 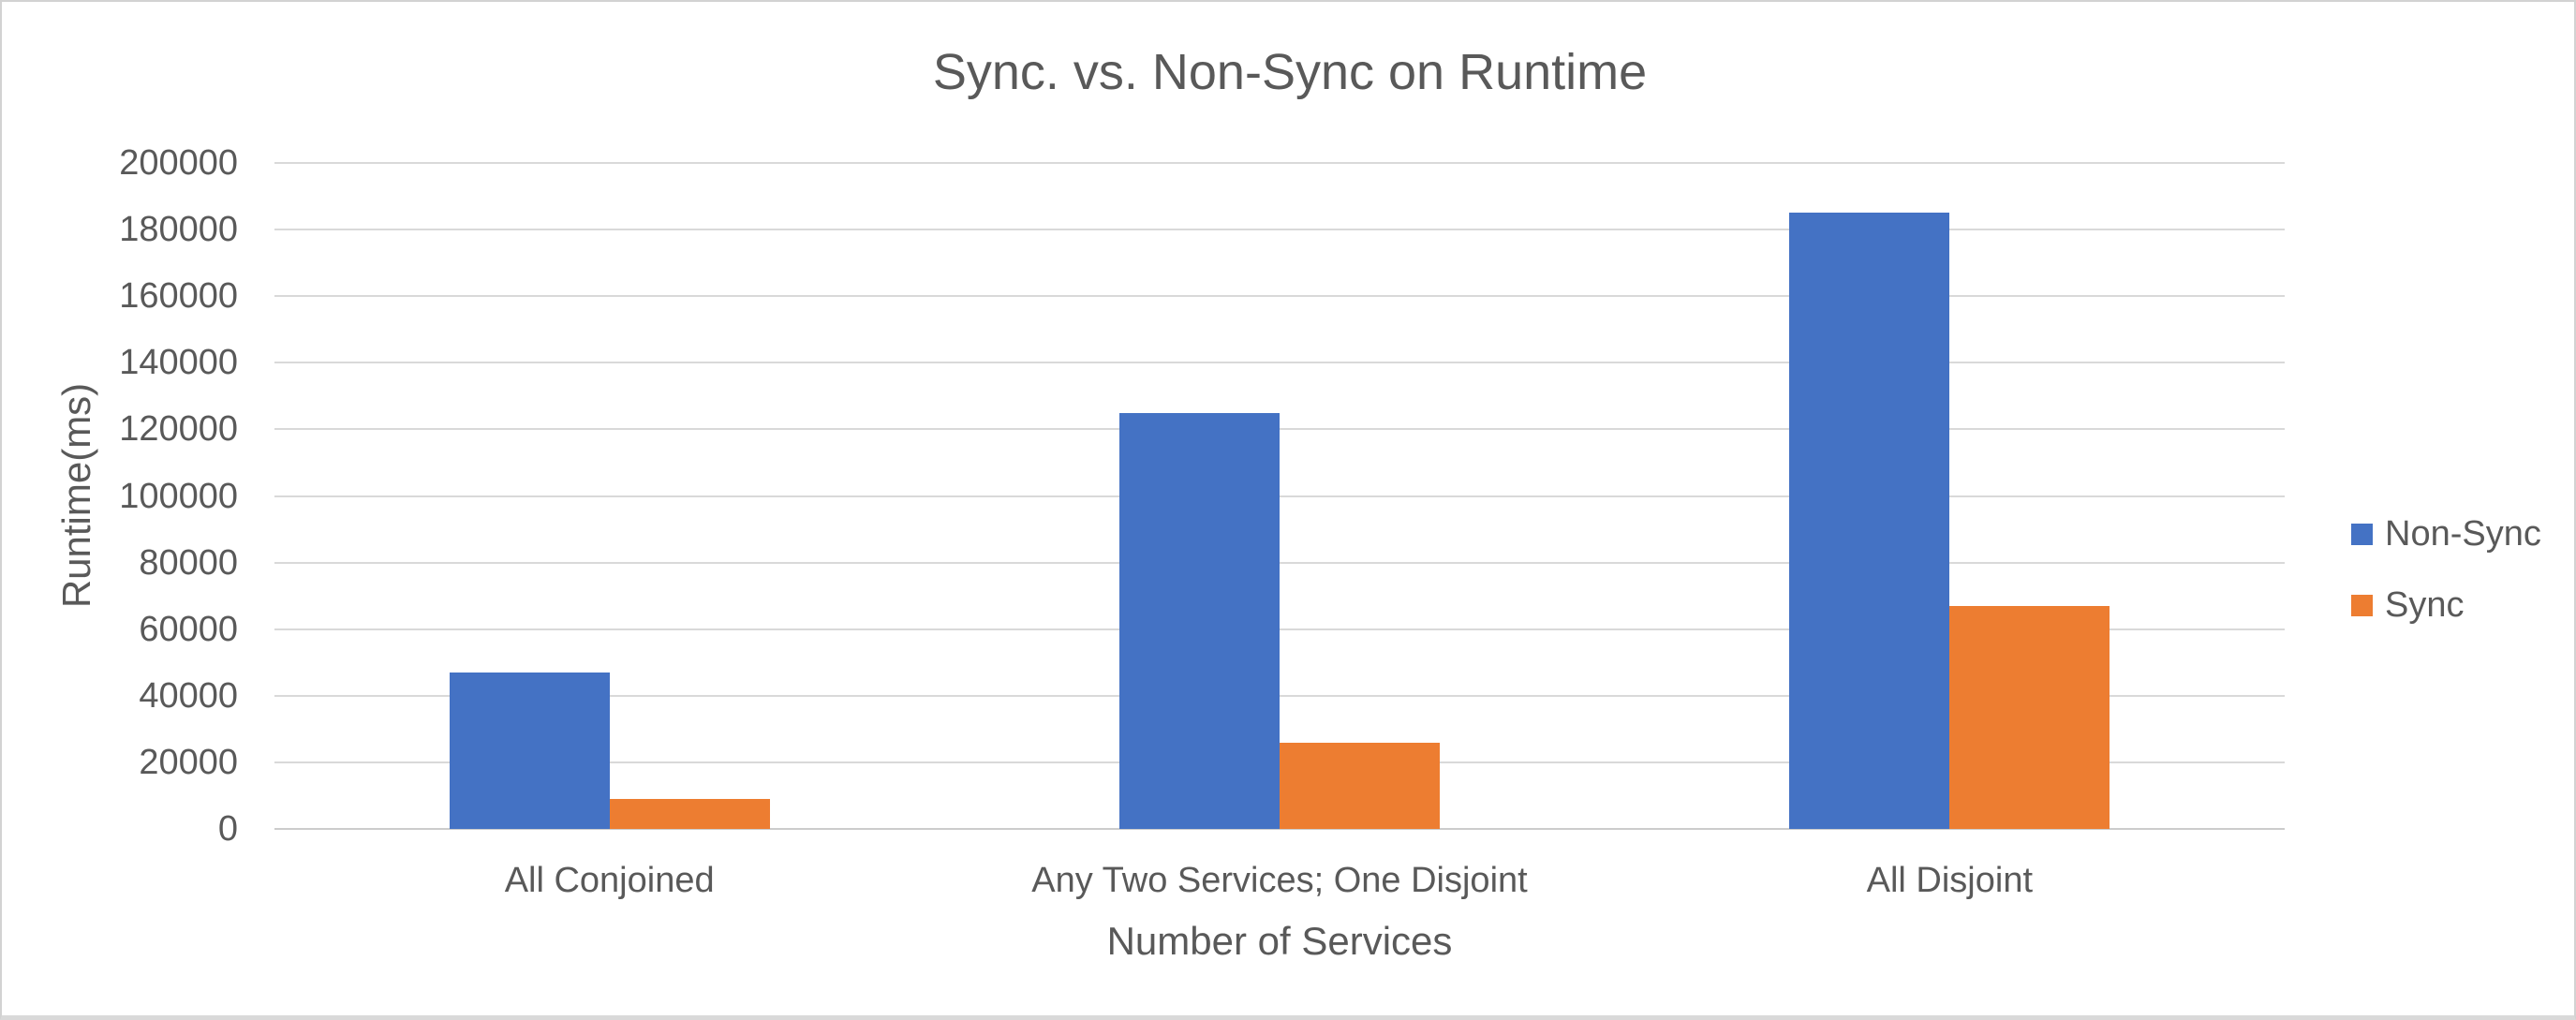 I want to click on chart-title: Sync. vs. Non-Sync on Runtime, so click(x=1290, y=72).